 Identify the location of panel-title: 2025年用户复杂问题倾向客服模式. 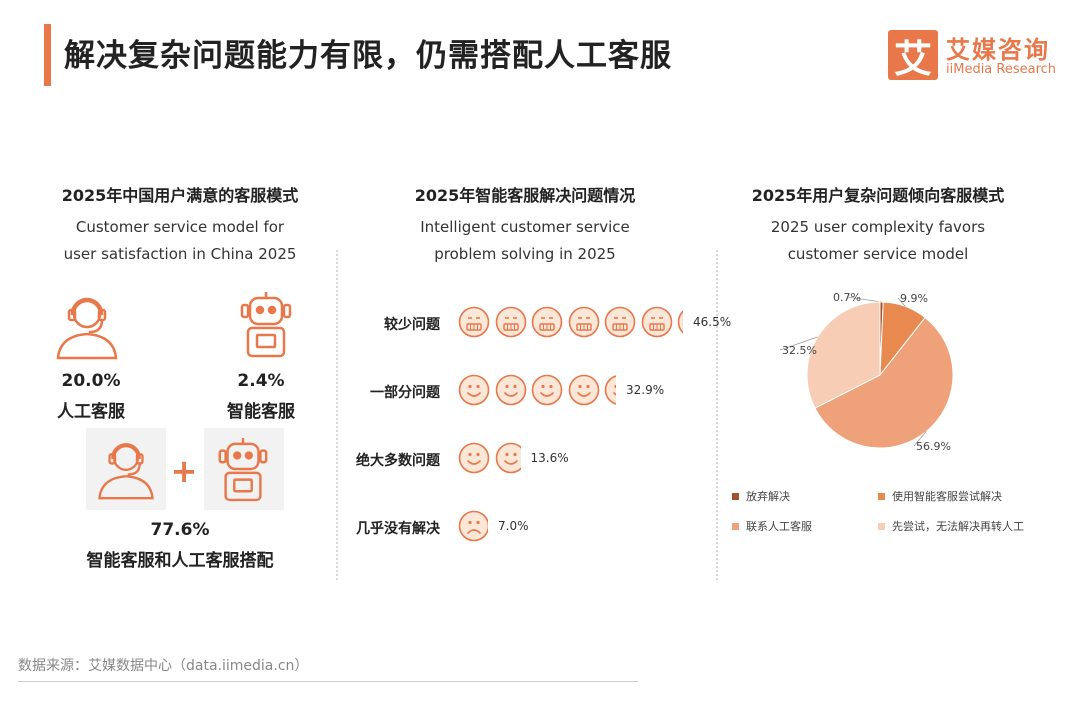
(878, 195).